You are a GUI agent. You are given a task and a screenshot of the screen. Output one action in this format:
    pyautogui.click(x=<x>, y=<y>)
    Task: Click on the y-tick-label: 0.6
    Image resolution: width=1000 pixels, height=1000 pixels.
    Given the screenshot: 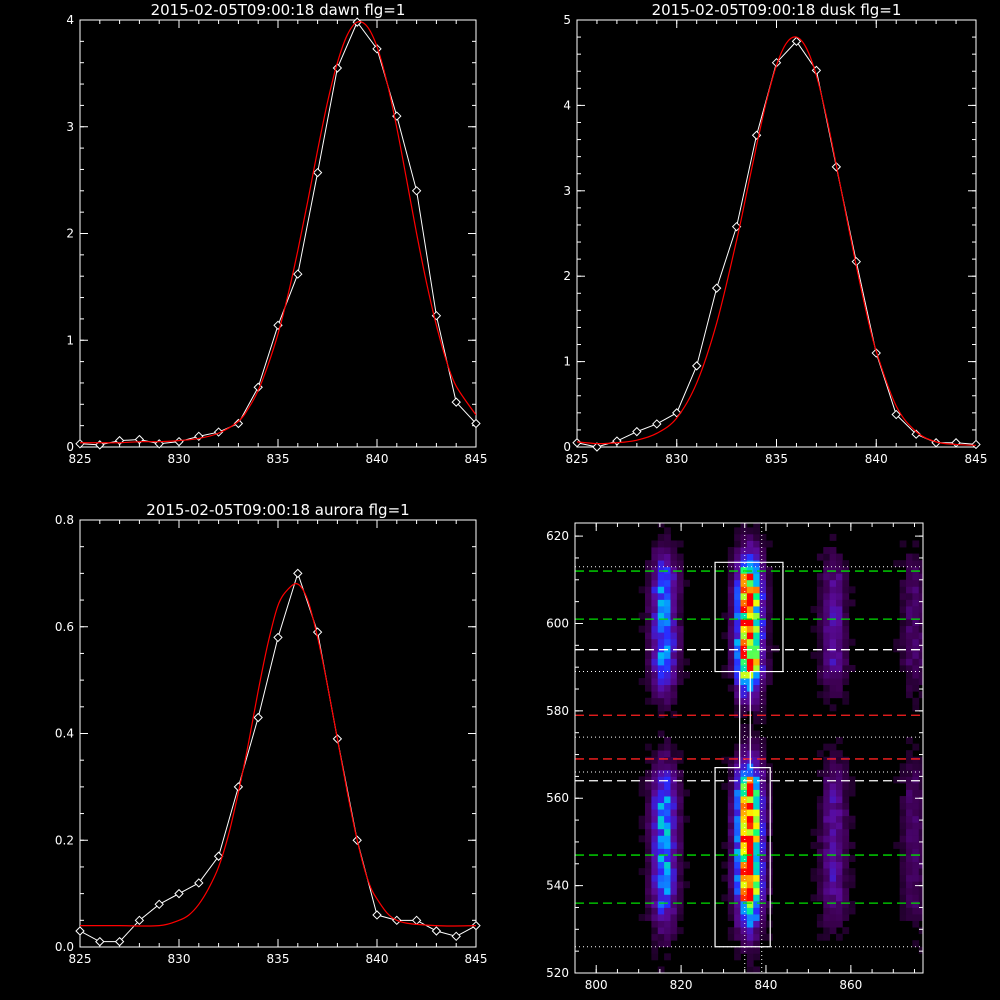 What is the action you would take?
    pyautogui.click(x=64, y=627)
    